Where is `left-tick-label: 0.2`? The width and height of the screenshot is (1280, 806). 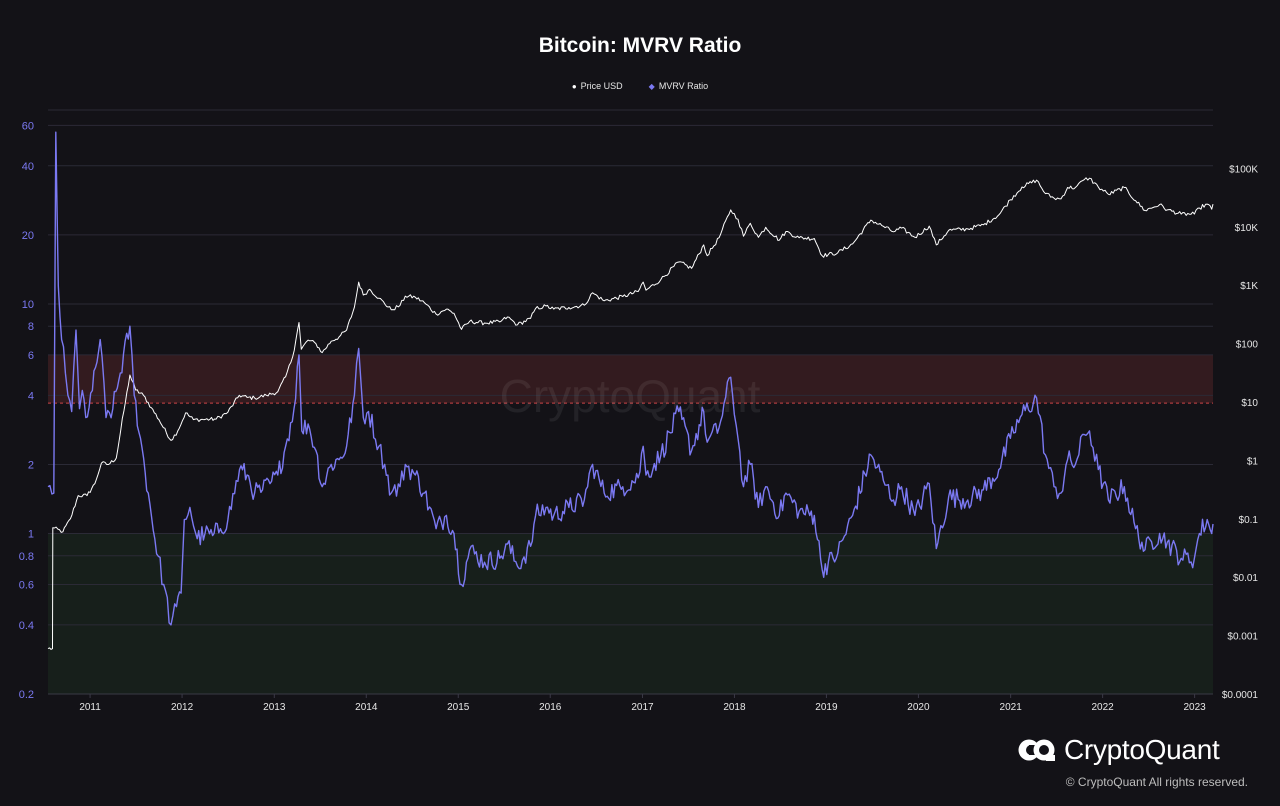 left-tick-label: 0.2 is located at coordinates (26, 695).